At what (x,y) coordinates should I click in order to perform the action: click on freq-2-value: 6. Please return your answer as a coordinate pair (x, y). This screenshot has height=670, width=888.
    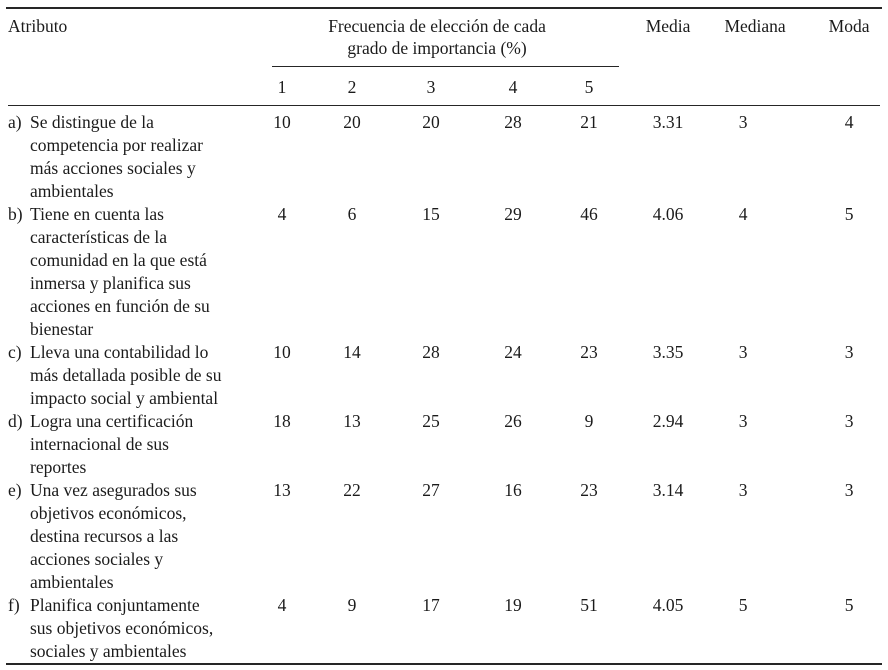
    Looking at the image, I should click on (352, 214).